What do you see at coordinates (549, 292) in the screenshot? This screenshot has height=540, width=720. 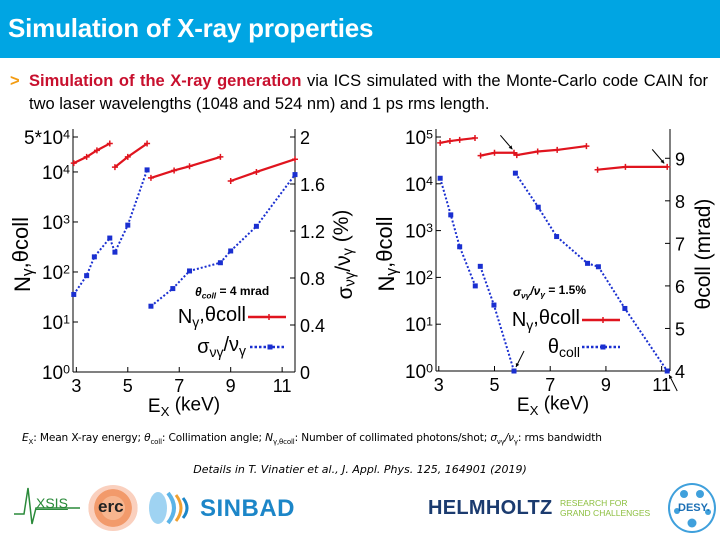 I see `chart-annotation: σνγ/νγ = 1.5%` at bounding box center [549, 292].